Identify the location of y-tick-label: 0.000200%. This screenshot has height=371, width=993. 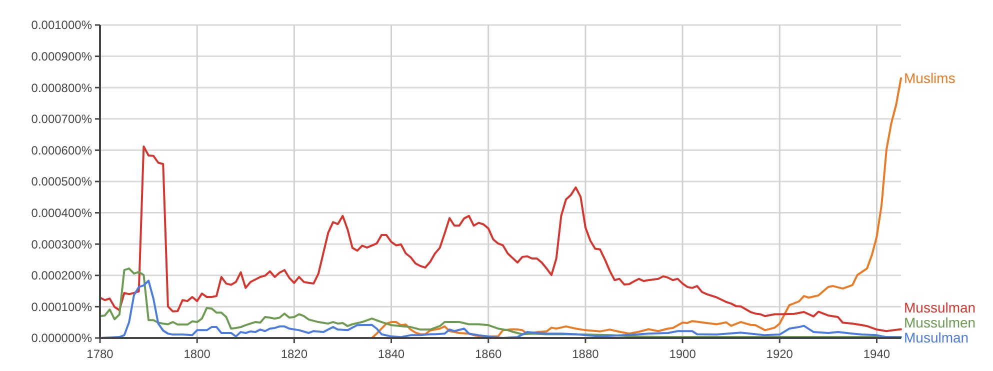
(61, 275).